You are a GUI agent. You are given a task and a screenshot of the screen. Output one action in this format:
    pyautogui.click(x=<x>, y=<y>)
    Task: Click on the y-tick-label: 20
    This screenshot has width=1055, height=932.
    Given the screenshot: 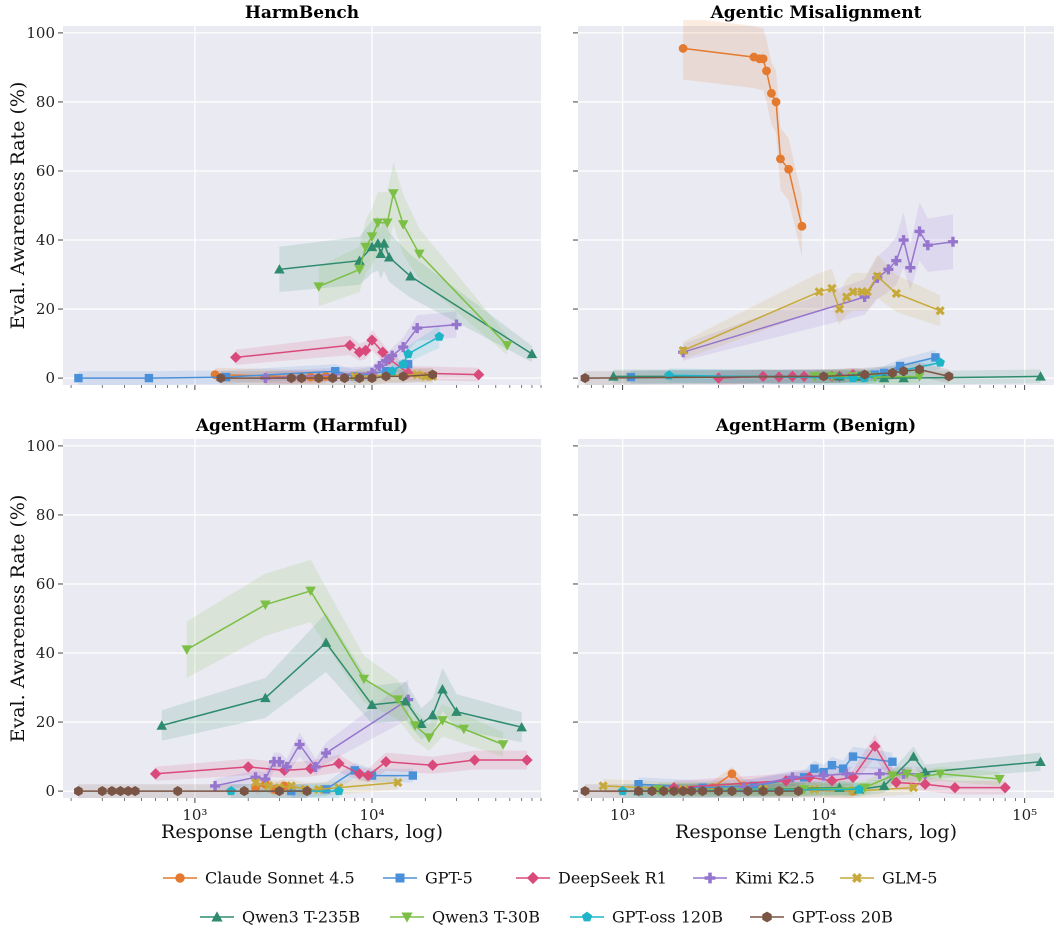 What is the action you would take?
    pyautogui.click(x=45, y=722)
    